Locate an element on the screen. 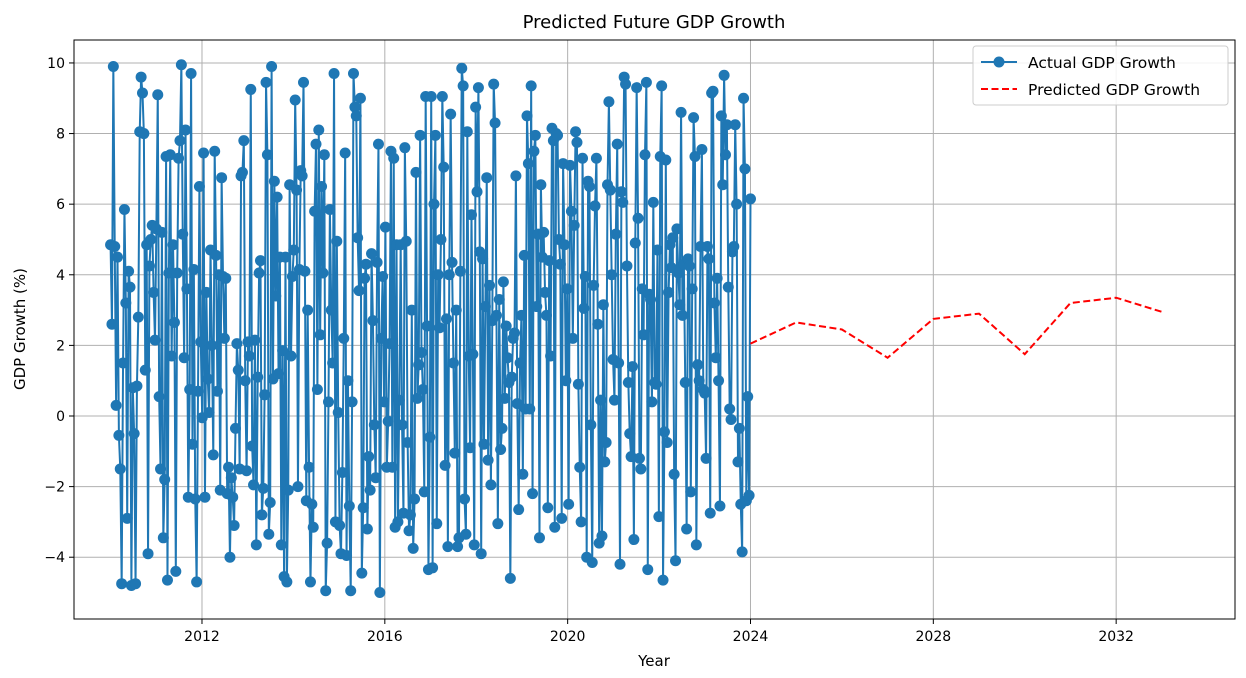  x-axis: 2012 2016 2020 2024 2028 2032 is located at coordinates (659, 632).